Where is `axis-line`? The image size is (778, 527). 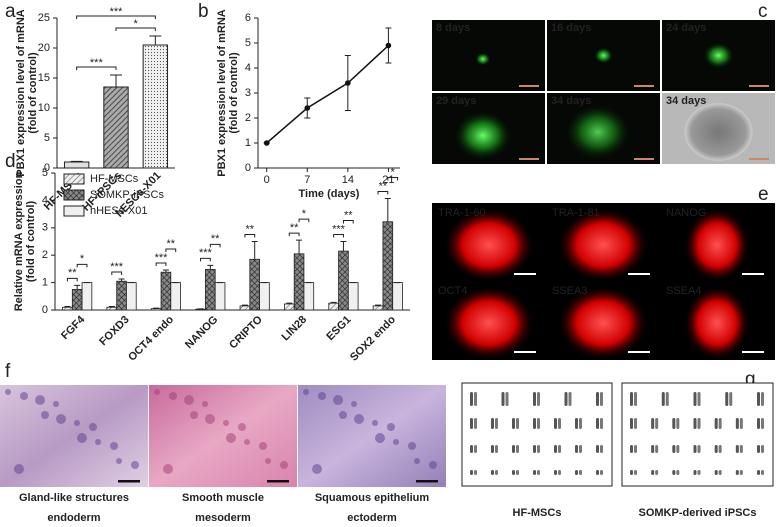 axis-line is located at coordinates (328, 93).